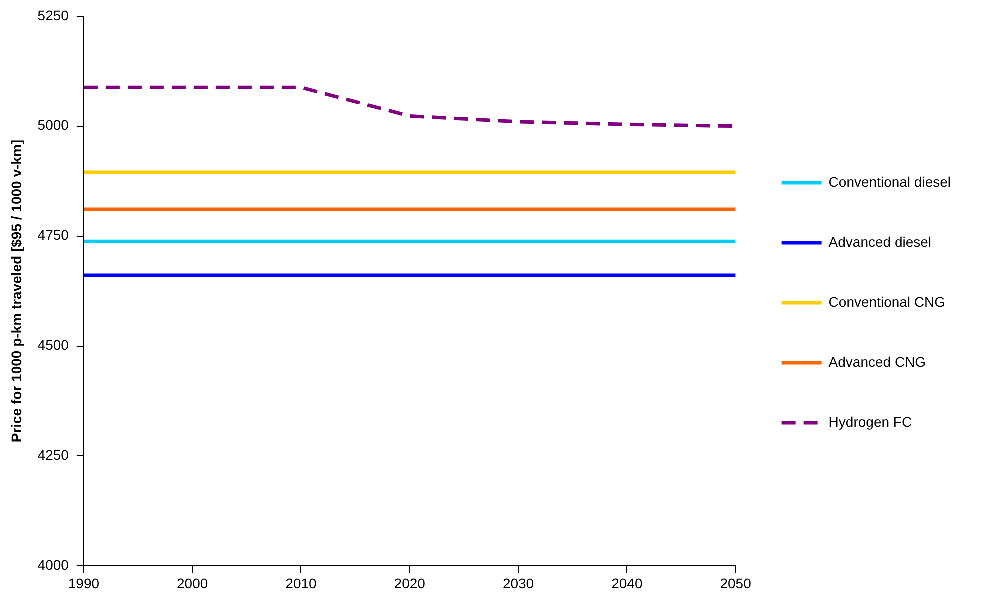  What do you see at coordinates (518, 583) in the screenshot?
I see `x-tick-label: 2030` at bounding box center [518, 583].